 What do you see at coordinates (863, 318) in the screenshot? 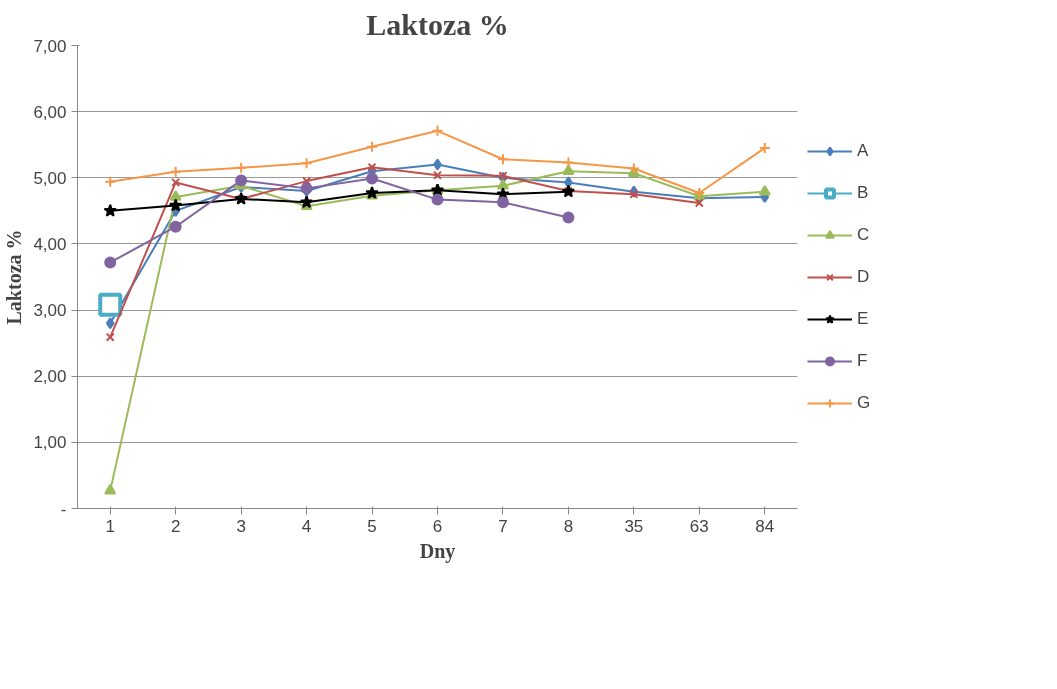
I see `legend-label: E` at bounding box center [863, 318].